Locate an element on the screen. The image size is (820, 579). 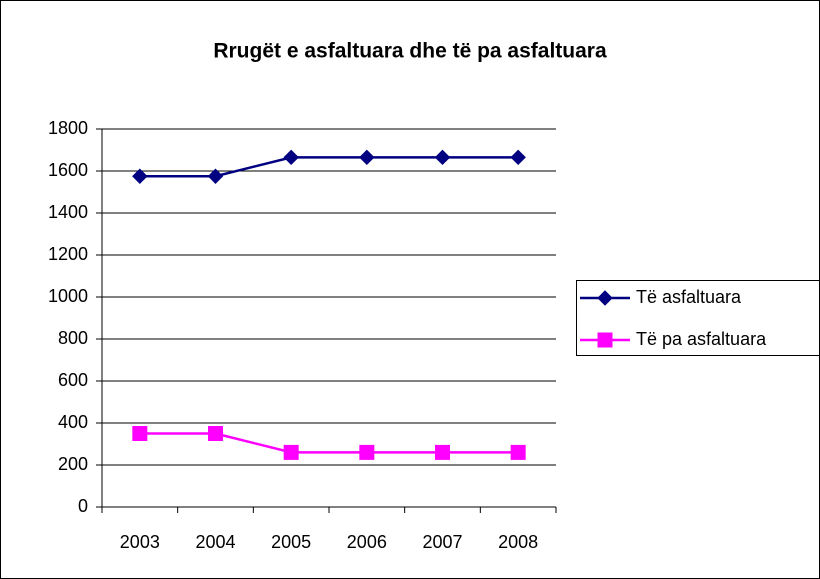
y-tick-label: 0 is located at coordinates (83, 506).